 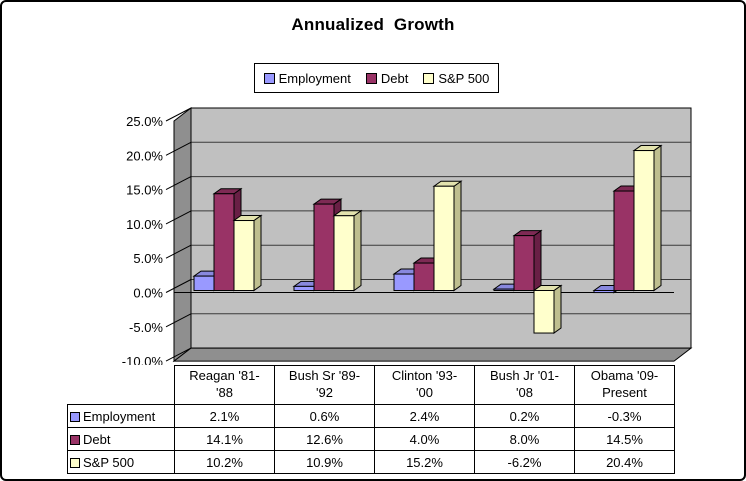 I want to click on table-category-header-3: Bush Jr '01- '08, so click(x=524, y=385).